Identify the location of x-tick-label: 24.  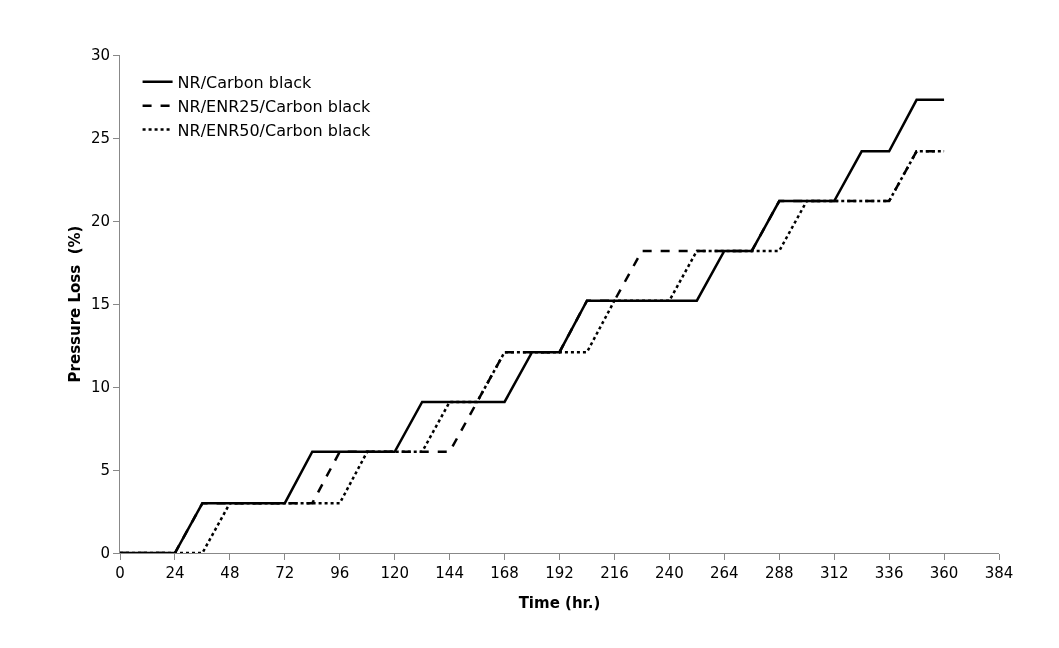
(175, 573).